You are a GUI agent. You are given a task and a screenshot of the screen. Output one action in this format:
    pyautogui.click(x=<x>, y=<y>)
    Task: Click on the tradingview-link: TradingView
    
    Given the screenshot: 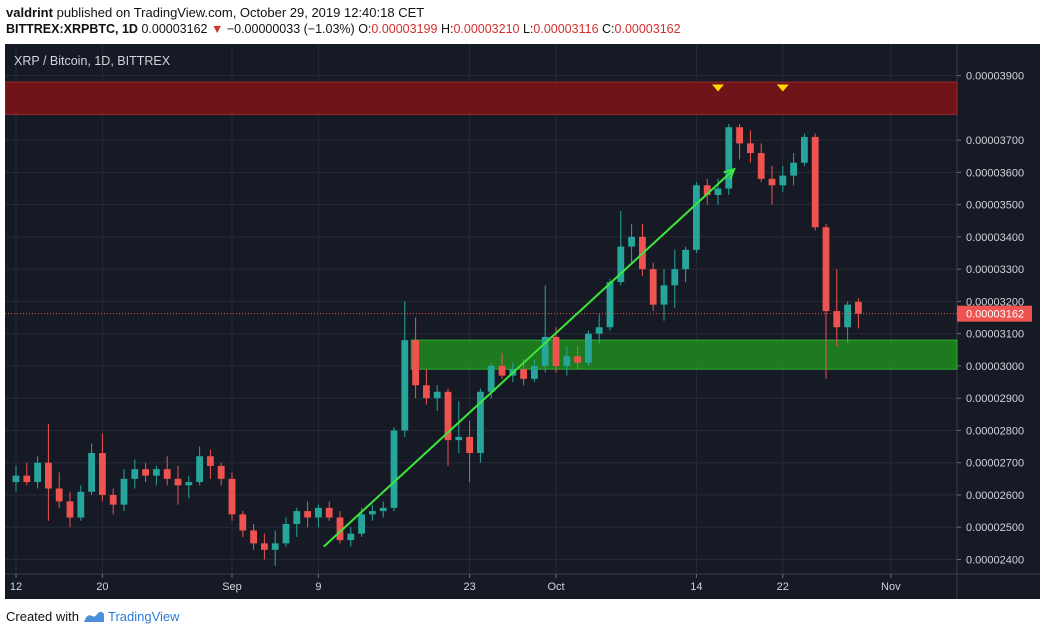 What is the action you would take?
    pyautogui.click(x=131, y=616)
    